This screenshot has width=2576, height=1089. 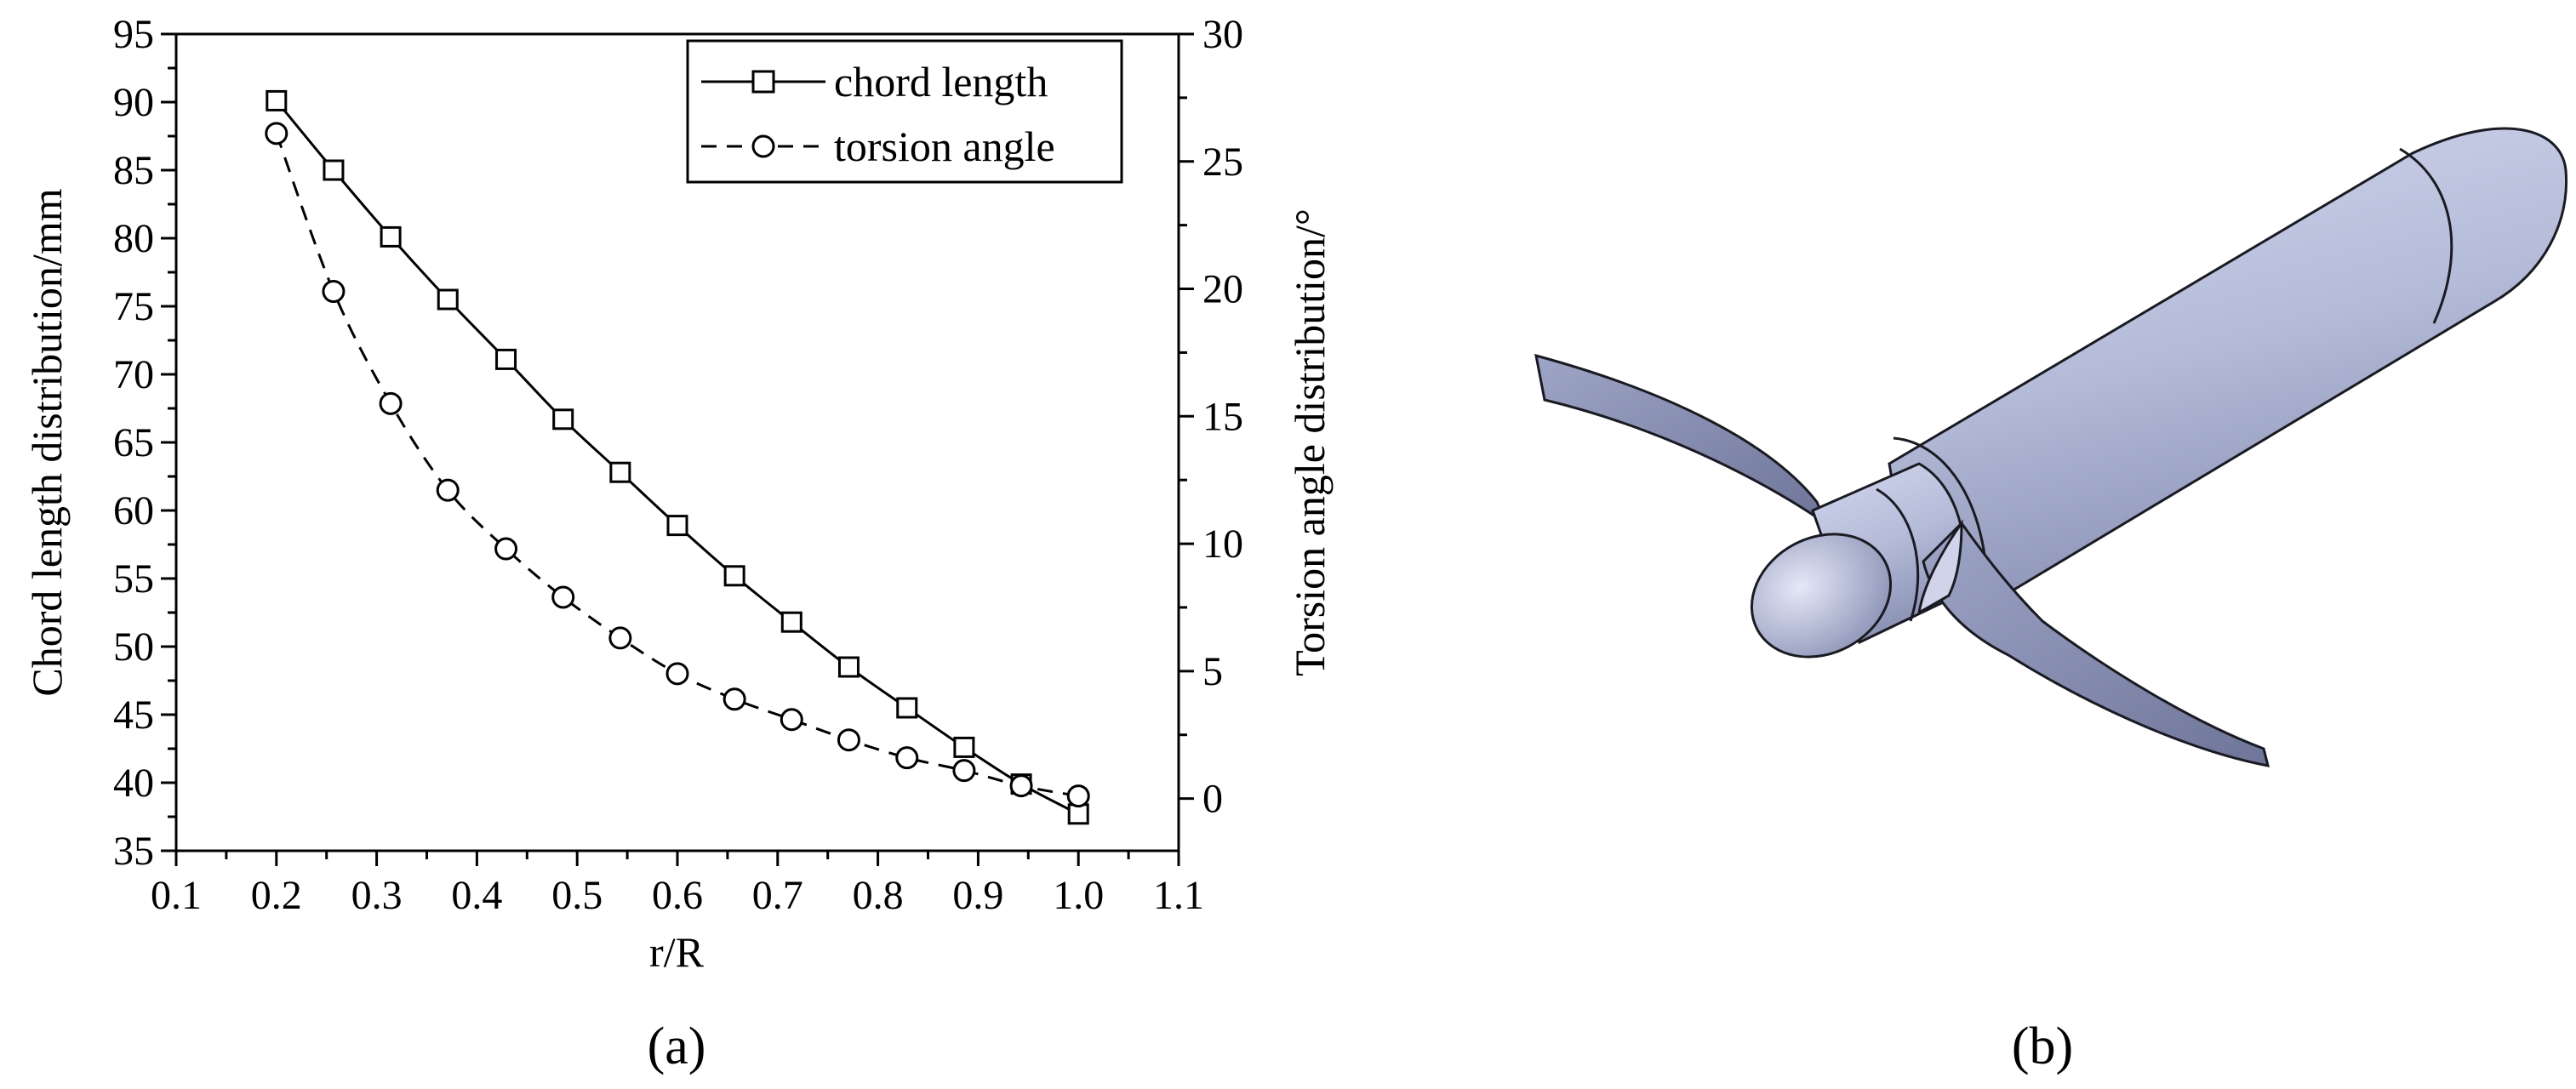 What do you see at coordinates (133, 511) in the screenshot?
I see `left-y-tick-label: 60` at bounding box center [133, 511].